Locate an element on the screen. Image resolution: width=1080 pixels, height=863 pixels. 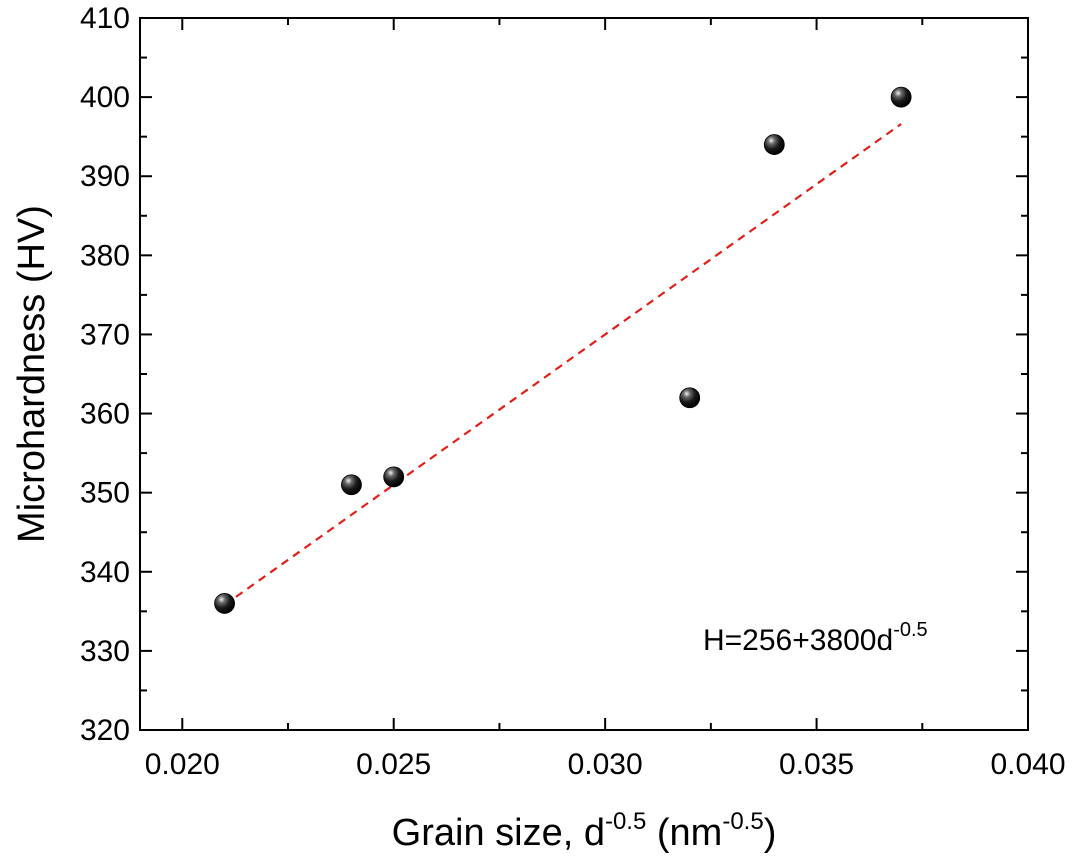
x-title-exponent-1: -0.5 is located at coordinates (625, 821).